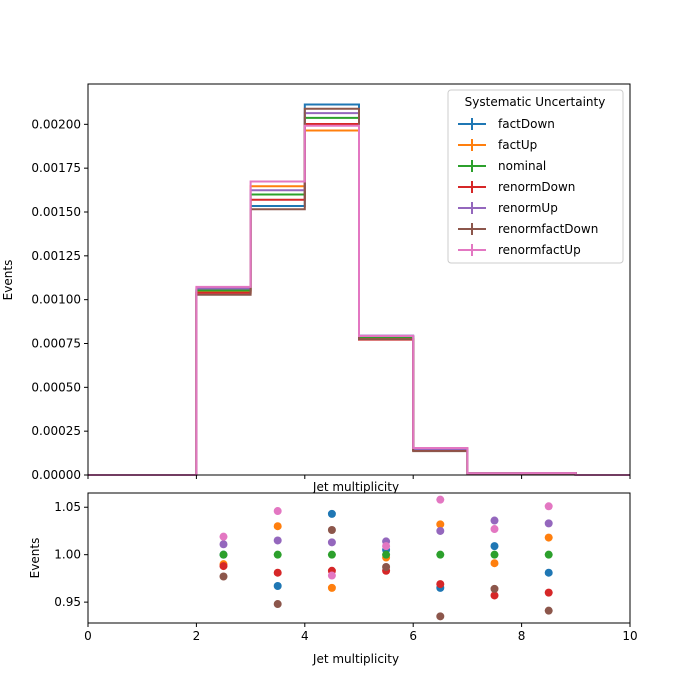 This screenshot has height=700, width=700. Describe the element at coordinates (517, 145) in the screenshot. I see `legend-label: factUp` at that location.